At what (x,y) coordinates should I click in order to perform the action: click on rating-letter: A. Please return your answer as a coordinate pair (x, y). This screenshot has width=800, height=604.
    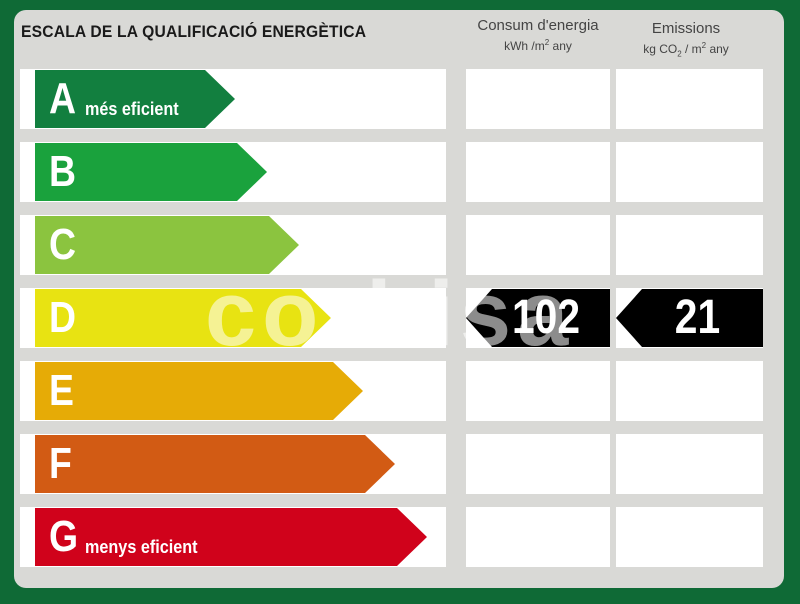
    Looking at the image, I should click on (63, 98).